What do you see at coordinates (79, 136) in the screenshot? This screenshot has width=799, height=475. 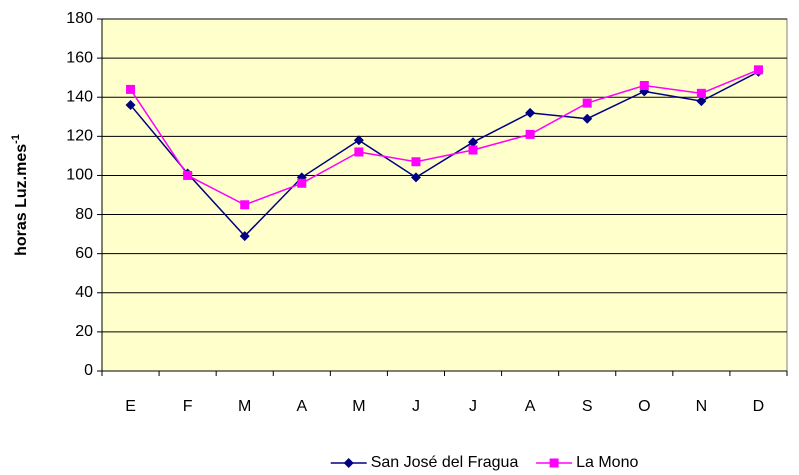 I see `y-tick-label: 120` at bounding box center [79, 136].